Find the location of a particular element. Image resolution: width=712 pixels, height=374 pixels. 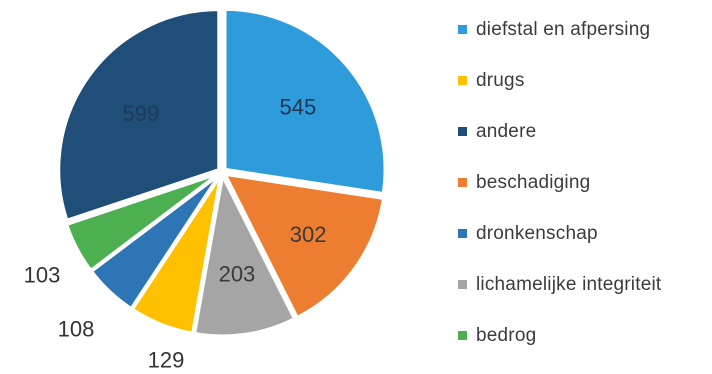

legend-item-bedrog: bedrog is located at coordinates (559, 335).